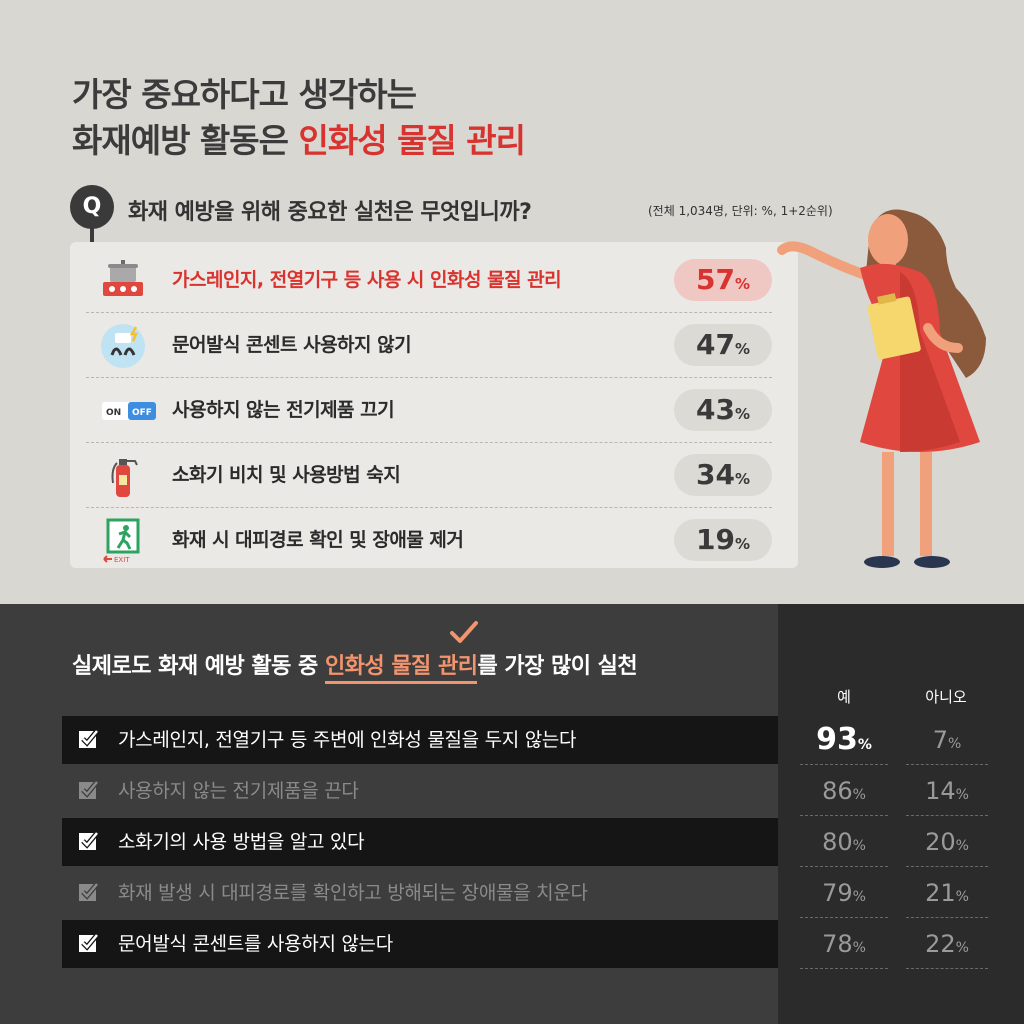 This screenshot has width=1024, height=1024. I want to click on practice-label: 소화기의 사용 방법을 알고 있다, so click(241, 842).